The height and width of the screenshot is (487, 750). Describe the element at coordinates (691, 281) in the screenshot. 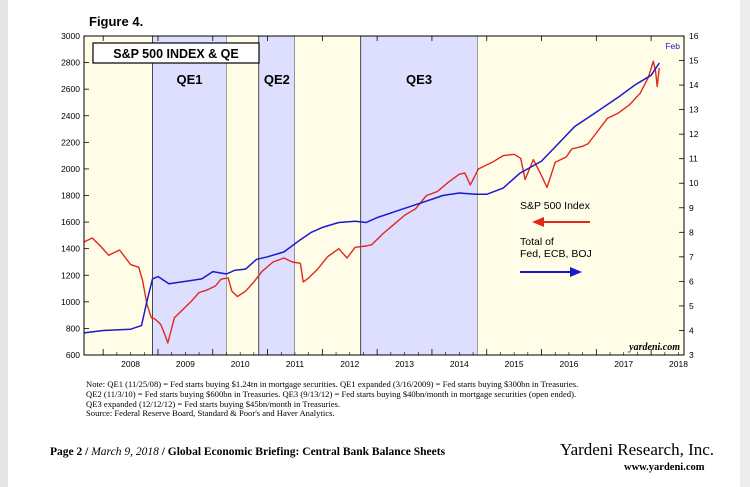

I see `y-right-tick-label: 6` at that location.